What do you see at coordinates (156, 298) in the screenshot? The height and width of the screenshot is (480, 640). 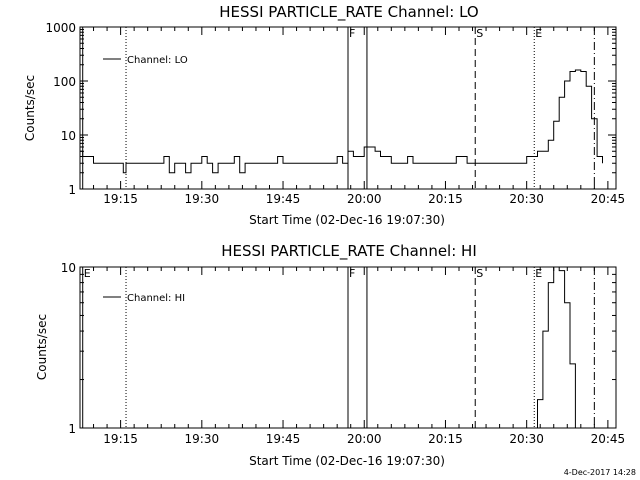 I see `legend-label-hi: Channel: HI` at bounding box center [156, 298].